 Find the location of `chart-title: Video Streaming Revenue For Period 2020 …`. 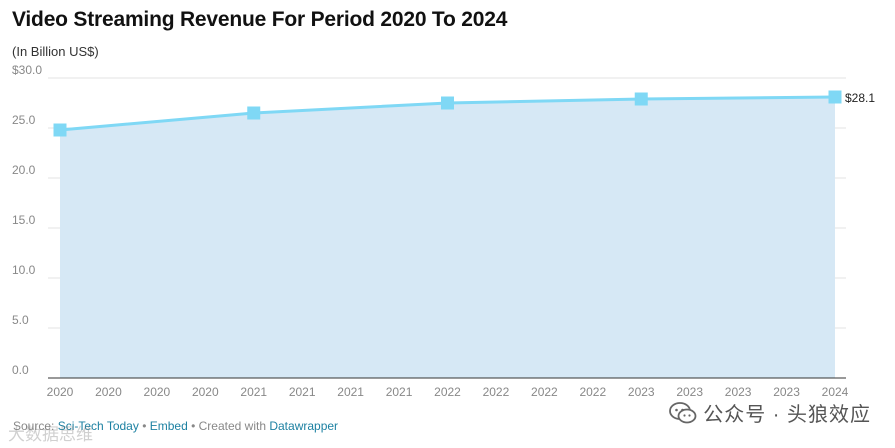

chart-title: Video Streaming Revenue For Period 2020 … is located at coordinates (260, 19).